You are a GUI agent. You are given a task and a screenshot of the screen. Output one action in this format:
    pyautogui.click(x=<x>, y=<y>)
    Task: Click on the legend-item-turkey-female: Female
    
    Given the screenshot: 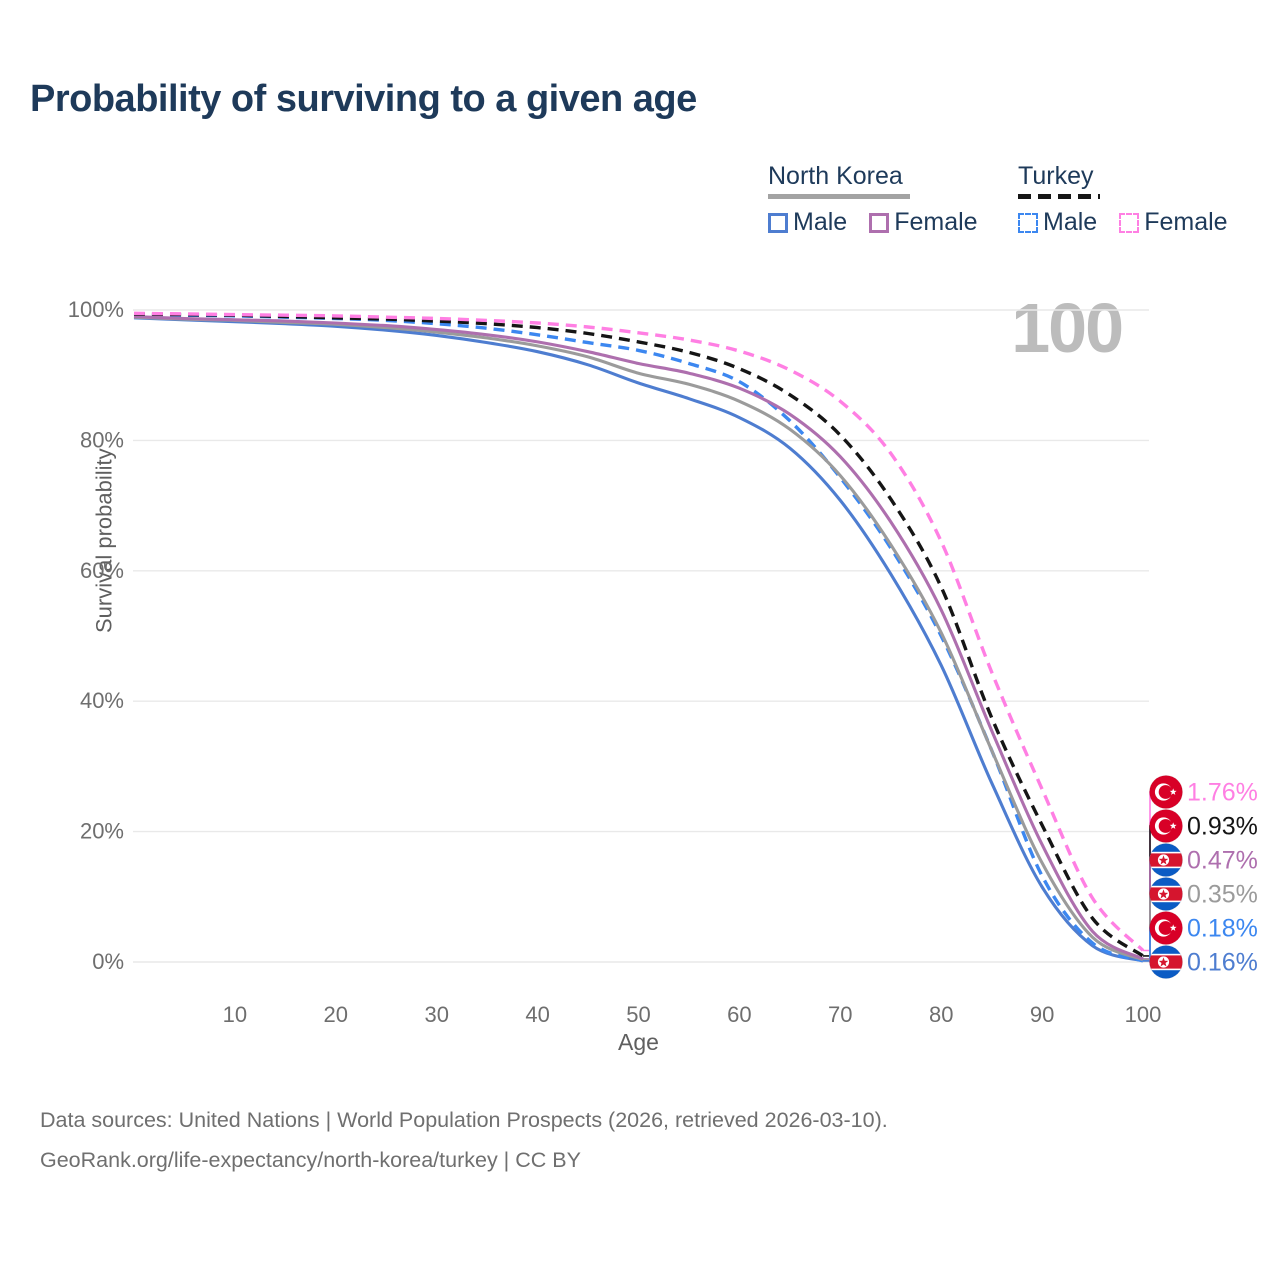 What is the action you would take?
    pyautogui.click(x=1186, y=222)
    